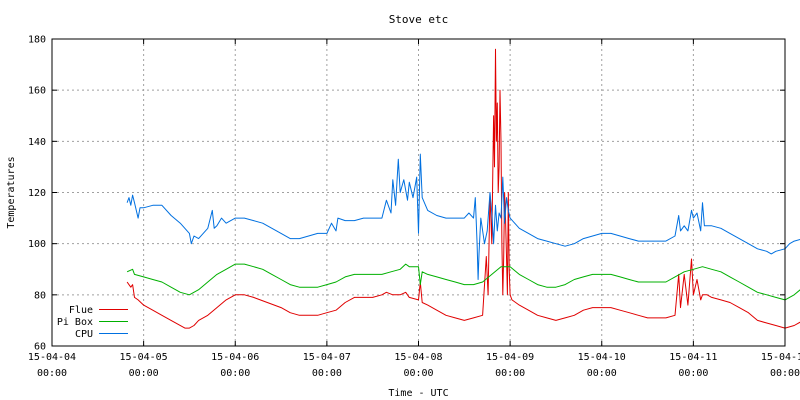 This screenshot has width=800, height=400. Describe the element at coordinates (75, 322) in the screenshot. I see `legend-label: Pi Box` at that location.